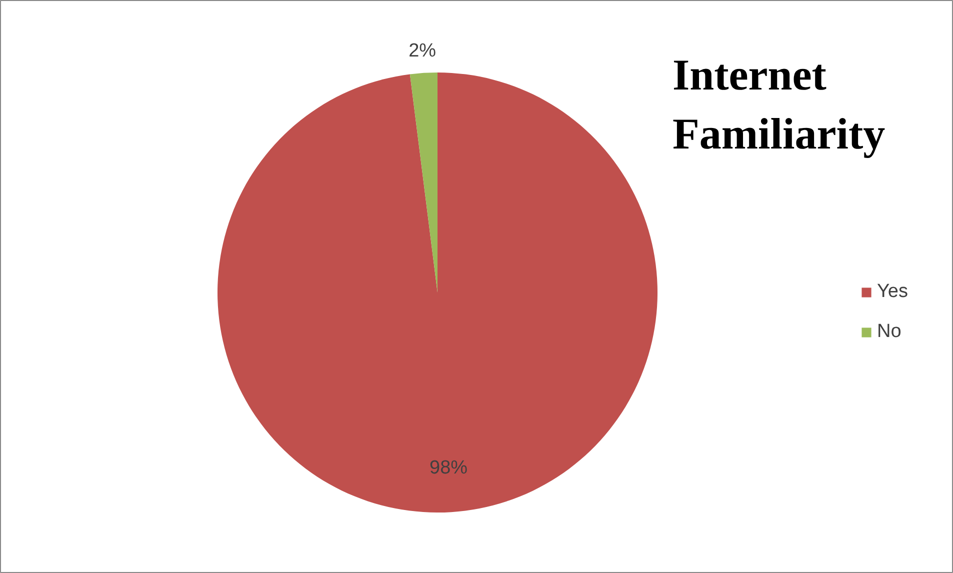 The height and width of the screenshot is (573, 953). Describe the element at coordinates (449, 468) in the screenshot. I see `data-label: 98%` at that location.